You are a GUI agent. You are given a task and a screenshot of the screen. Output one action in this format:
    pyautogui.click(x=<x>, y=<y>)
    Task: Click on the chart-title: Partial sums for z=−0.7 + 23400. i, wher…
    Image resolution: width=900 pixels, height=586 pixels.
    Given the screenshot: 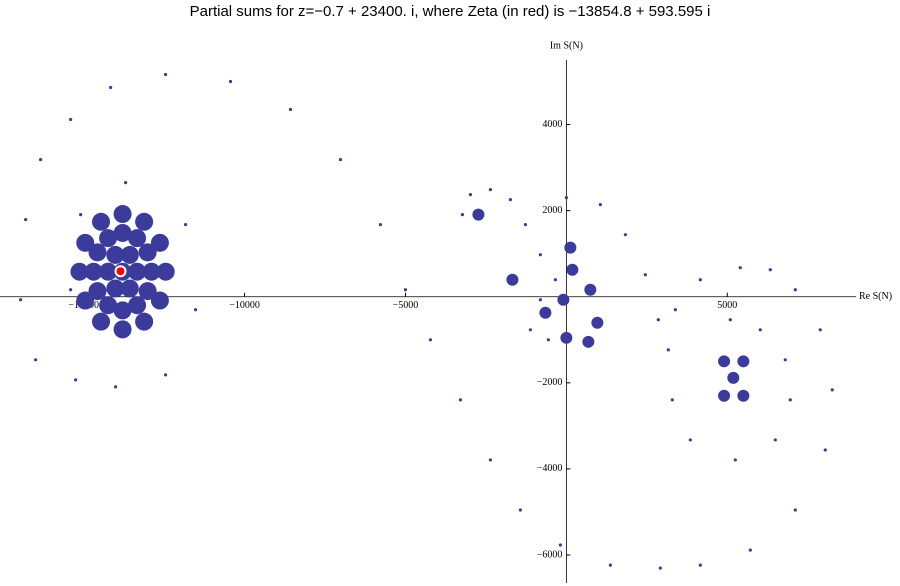 What is the action you would take?
    pyautogui.click(x=450, y=11)
    